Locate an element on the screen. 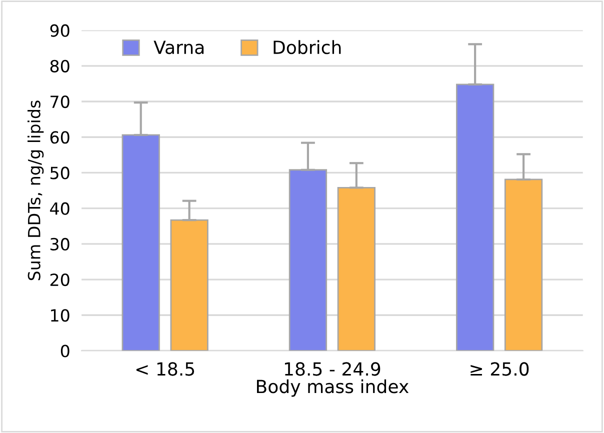 The image size is (604, 433). y-tick-label: 20 is located at coordinates (60, 279).